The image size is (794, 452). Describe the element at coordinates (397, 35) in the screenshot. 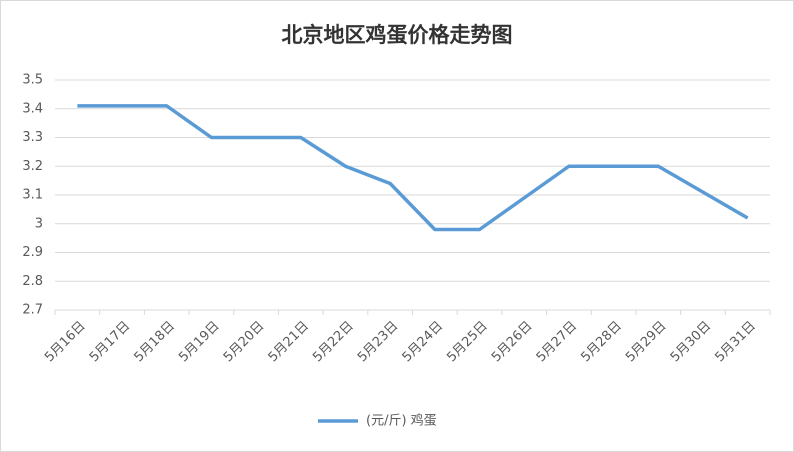

I see `chart-title: 北京地区鸡蛋价格走势图` at that location.